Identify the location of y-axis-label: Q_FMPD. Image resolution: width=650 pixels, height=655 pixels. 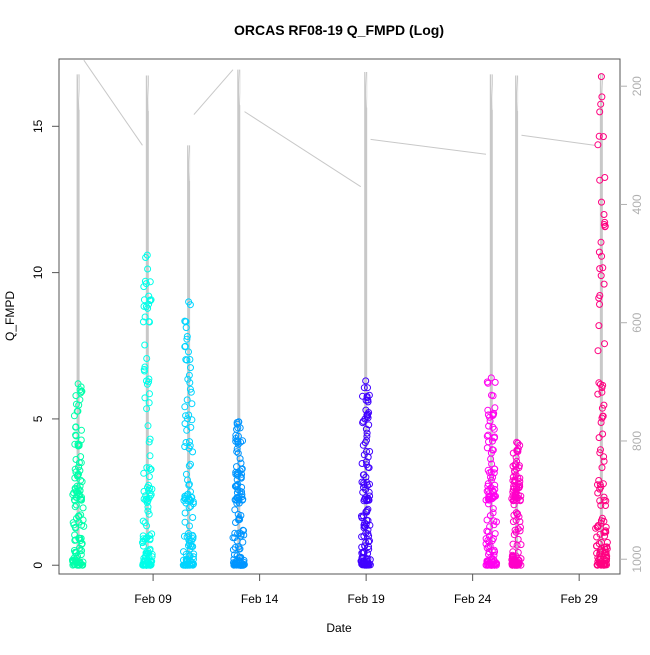
(10, 316).